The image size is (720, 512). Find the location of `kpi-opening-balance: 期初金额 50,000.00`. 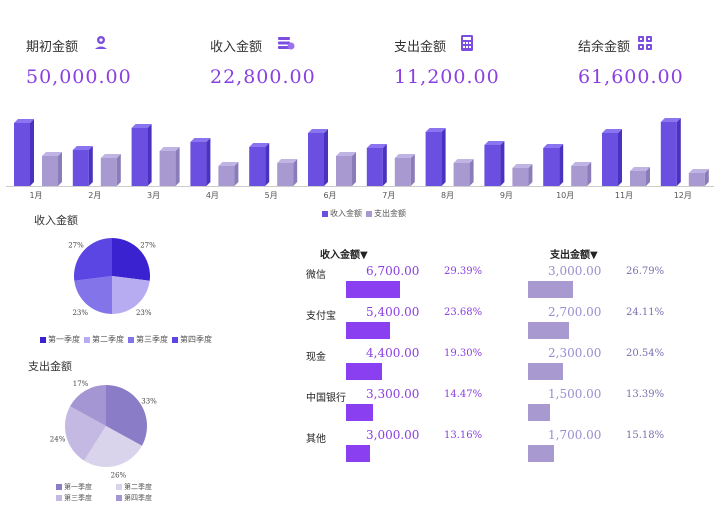

kpi-opening-balance: 期初金额 50,000.00 is located at coordinates (111, 65).